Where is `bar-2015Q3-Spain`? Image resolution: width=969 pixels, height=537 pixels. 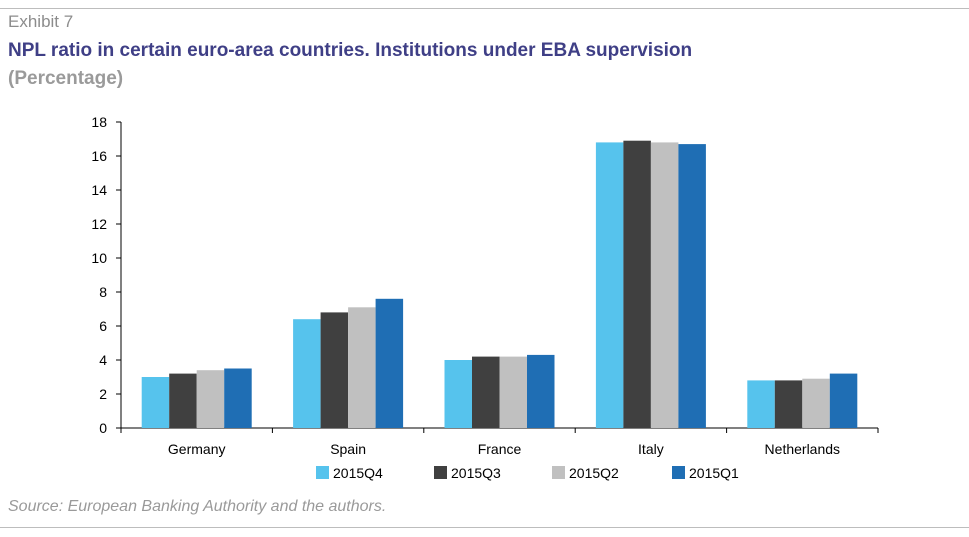 bar-2015Q3-Spain is located at coordinates (334, 370).